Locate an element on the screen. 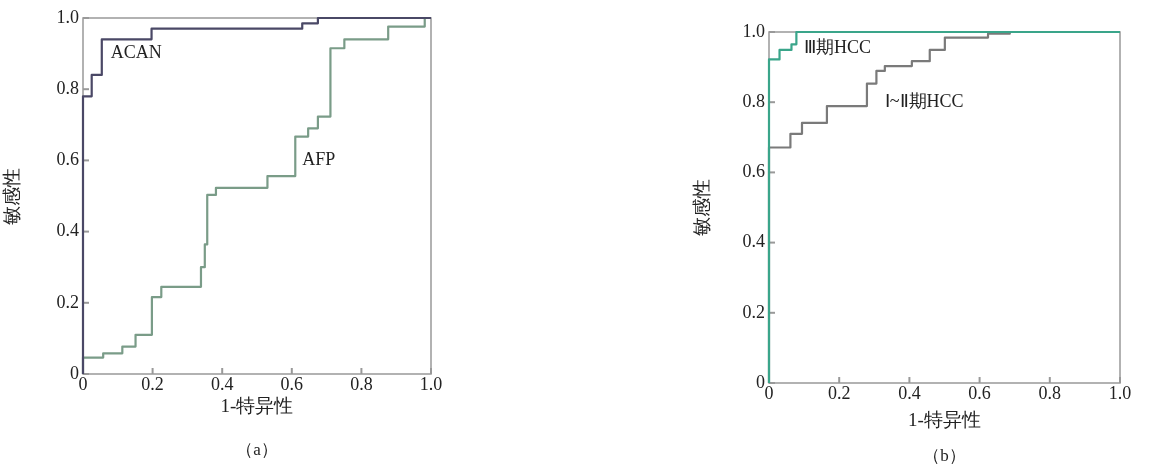  text: （b） is located at coordinates (944, 456).